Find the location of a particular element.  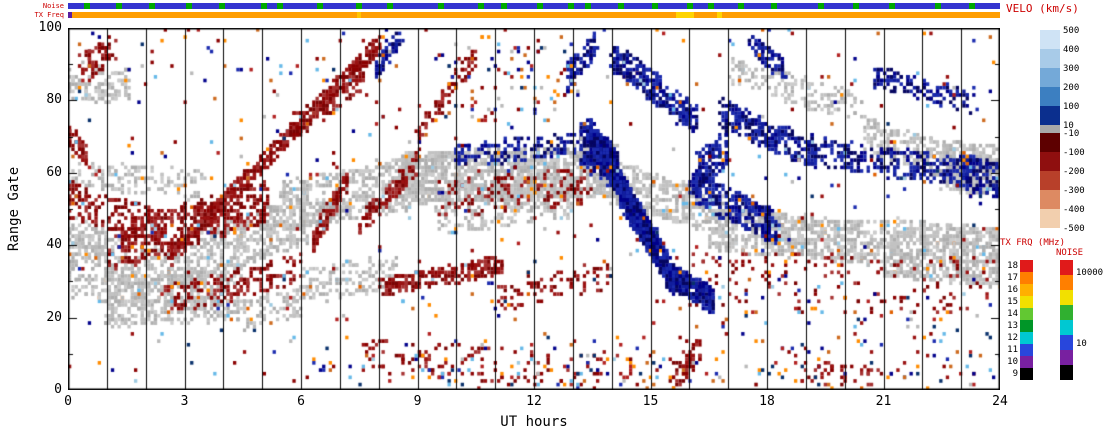

velocity-colorbar-label: -10 is located at coordinates (1071, 134).